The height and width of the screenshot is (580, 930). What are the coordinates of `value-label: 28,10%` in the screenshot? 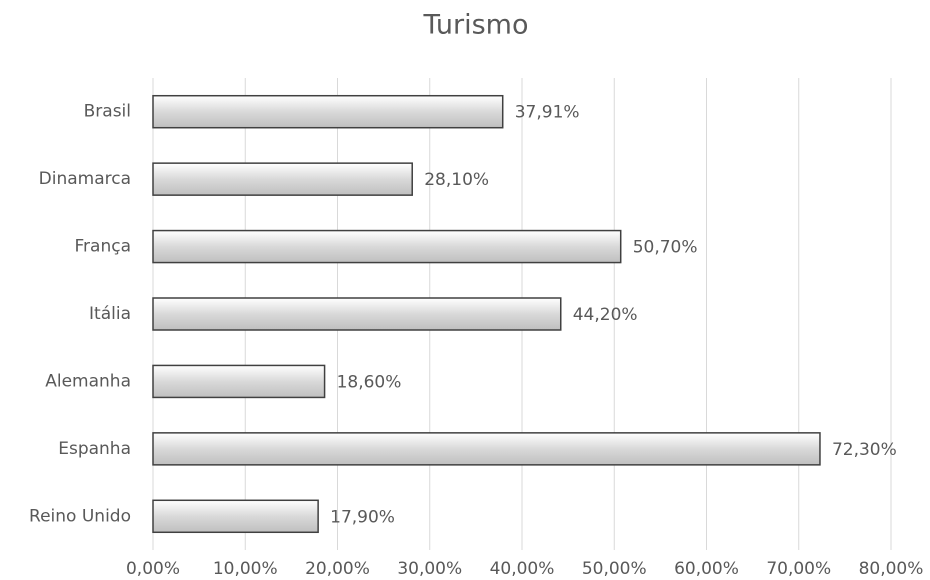 It's located at (456, 180).